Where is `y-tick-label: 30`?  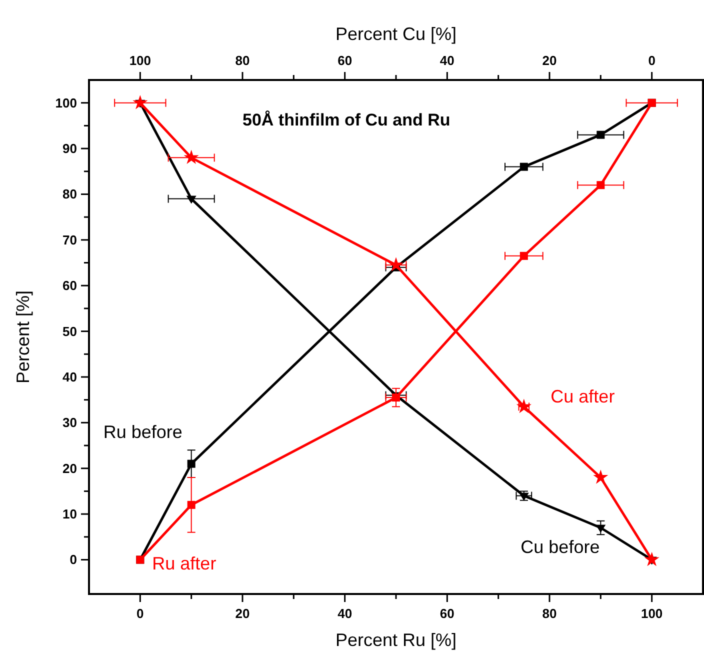
y-tick-label: 30 is located at coordinates (69, 422).